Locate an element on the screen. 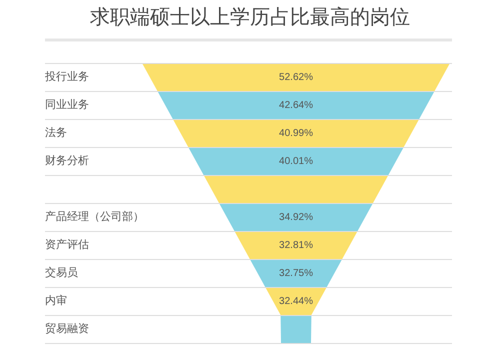  data-label: 40.99% is located at coordinates (296, 133).